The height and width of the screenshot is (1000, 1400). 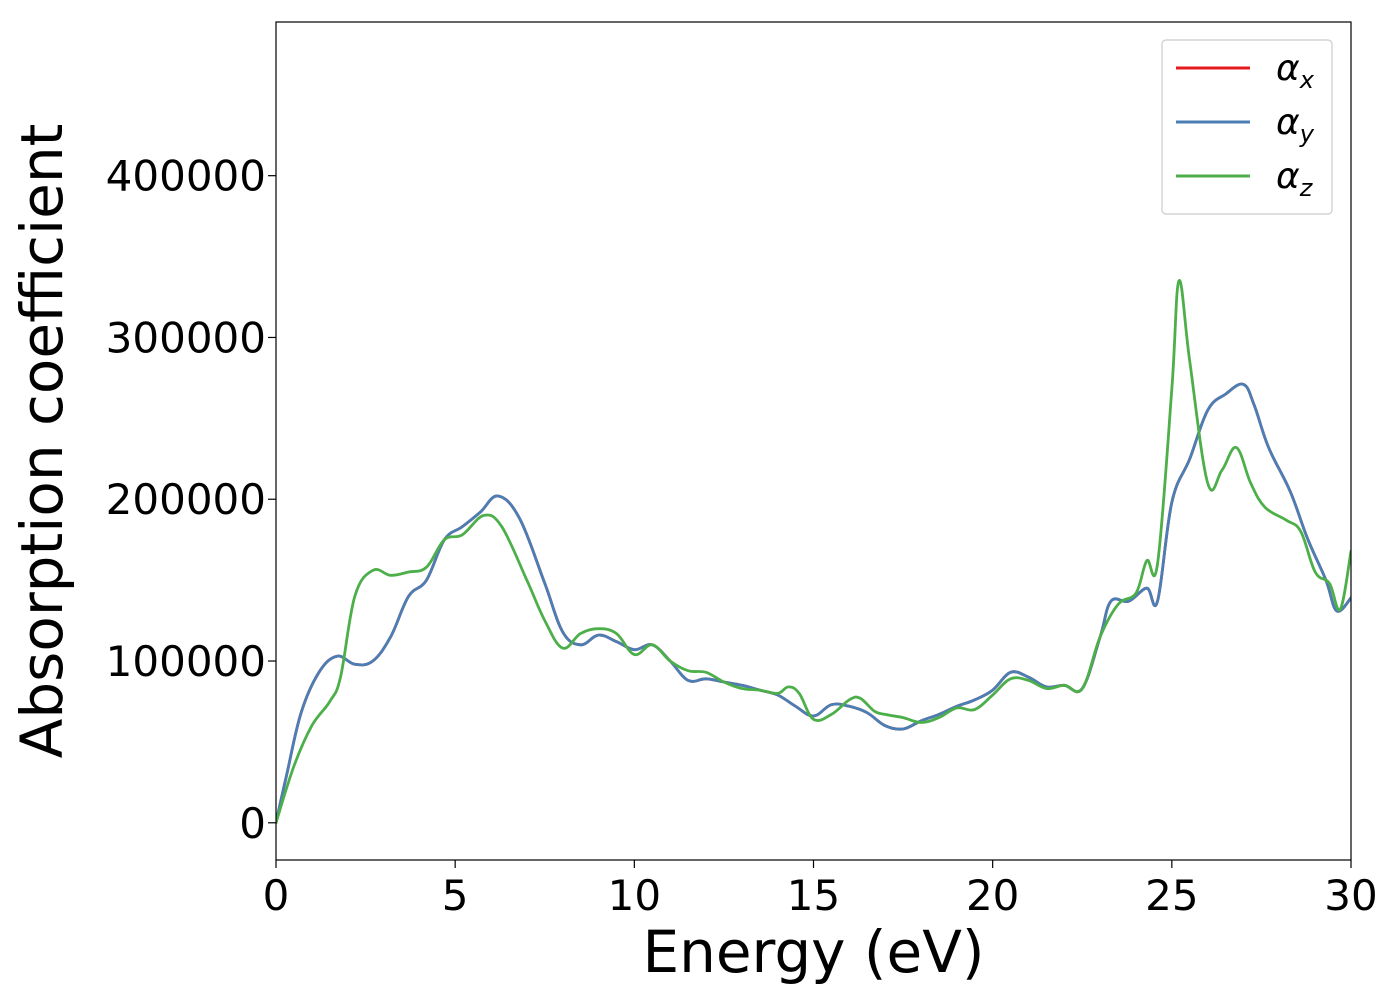 I want to click on legend-label-z: αz, so click(x=1295, y=179).